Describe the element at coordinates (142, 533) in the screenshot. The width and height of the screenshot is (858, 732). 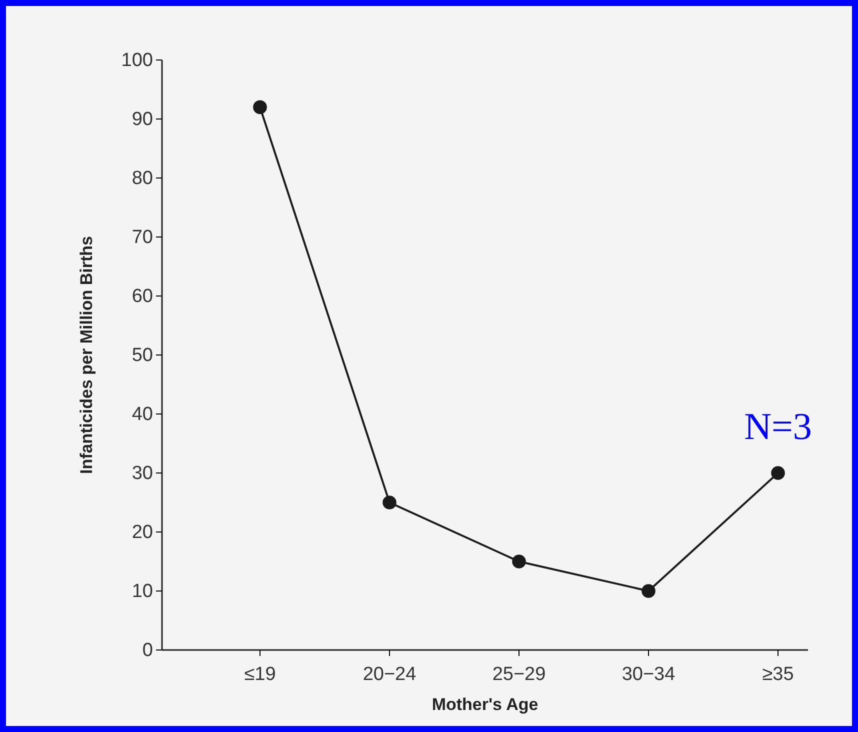
I see `y-tick-label: 20` at that location.